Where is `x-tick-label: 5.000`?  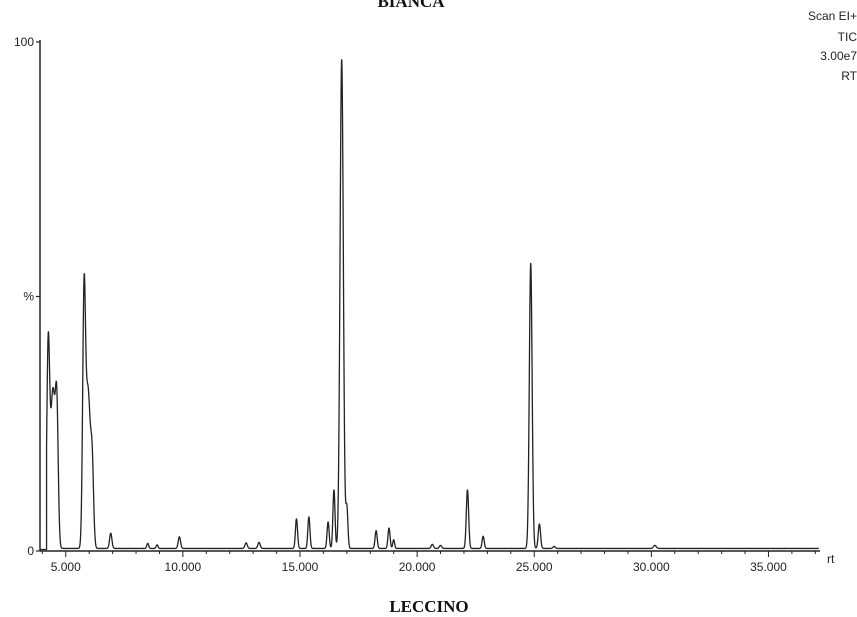
x-tick-label: 5.000 is located at coordinates (66, 567).